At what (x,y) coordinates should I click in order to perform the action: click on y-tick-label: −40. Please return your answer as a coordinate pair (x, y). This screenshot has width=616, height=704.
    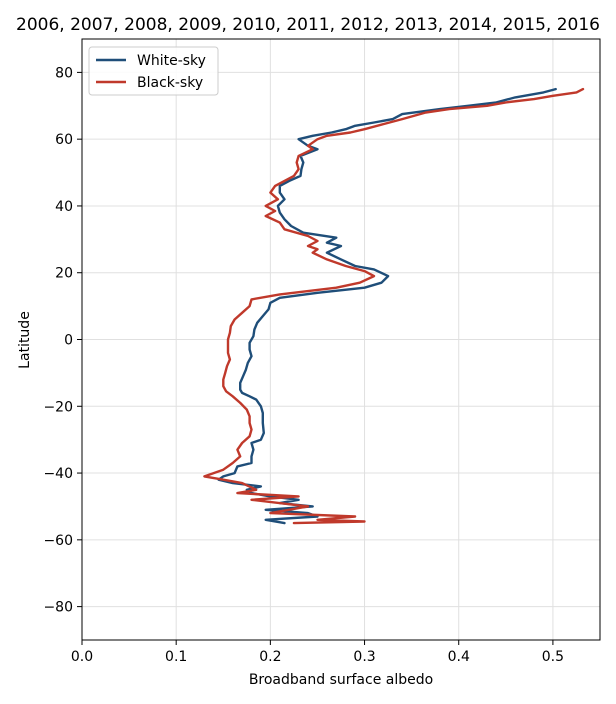
    Looking at the image, I should click on (58, 474).